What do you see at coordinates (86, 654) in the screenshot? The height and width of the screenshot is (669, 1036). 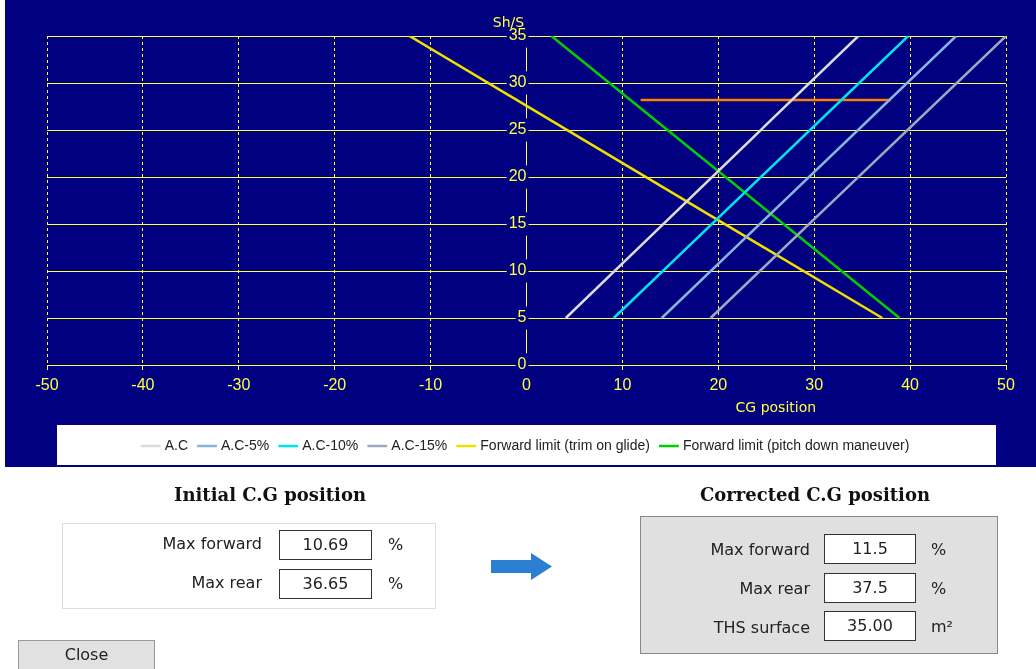 I see `text: Close` at bounding box center [86, 654].